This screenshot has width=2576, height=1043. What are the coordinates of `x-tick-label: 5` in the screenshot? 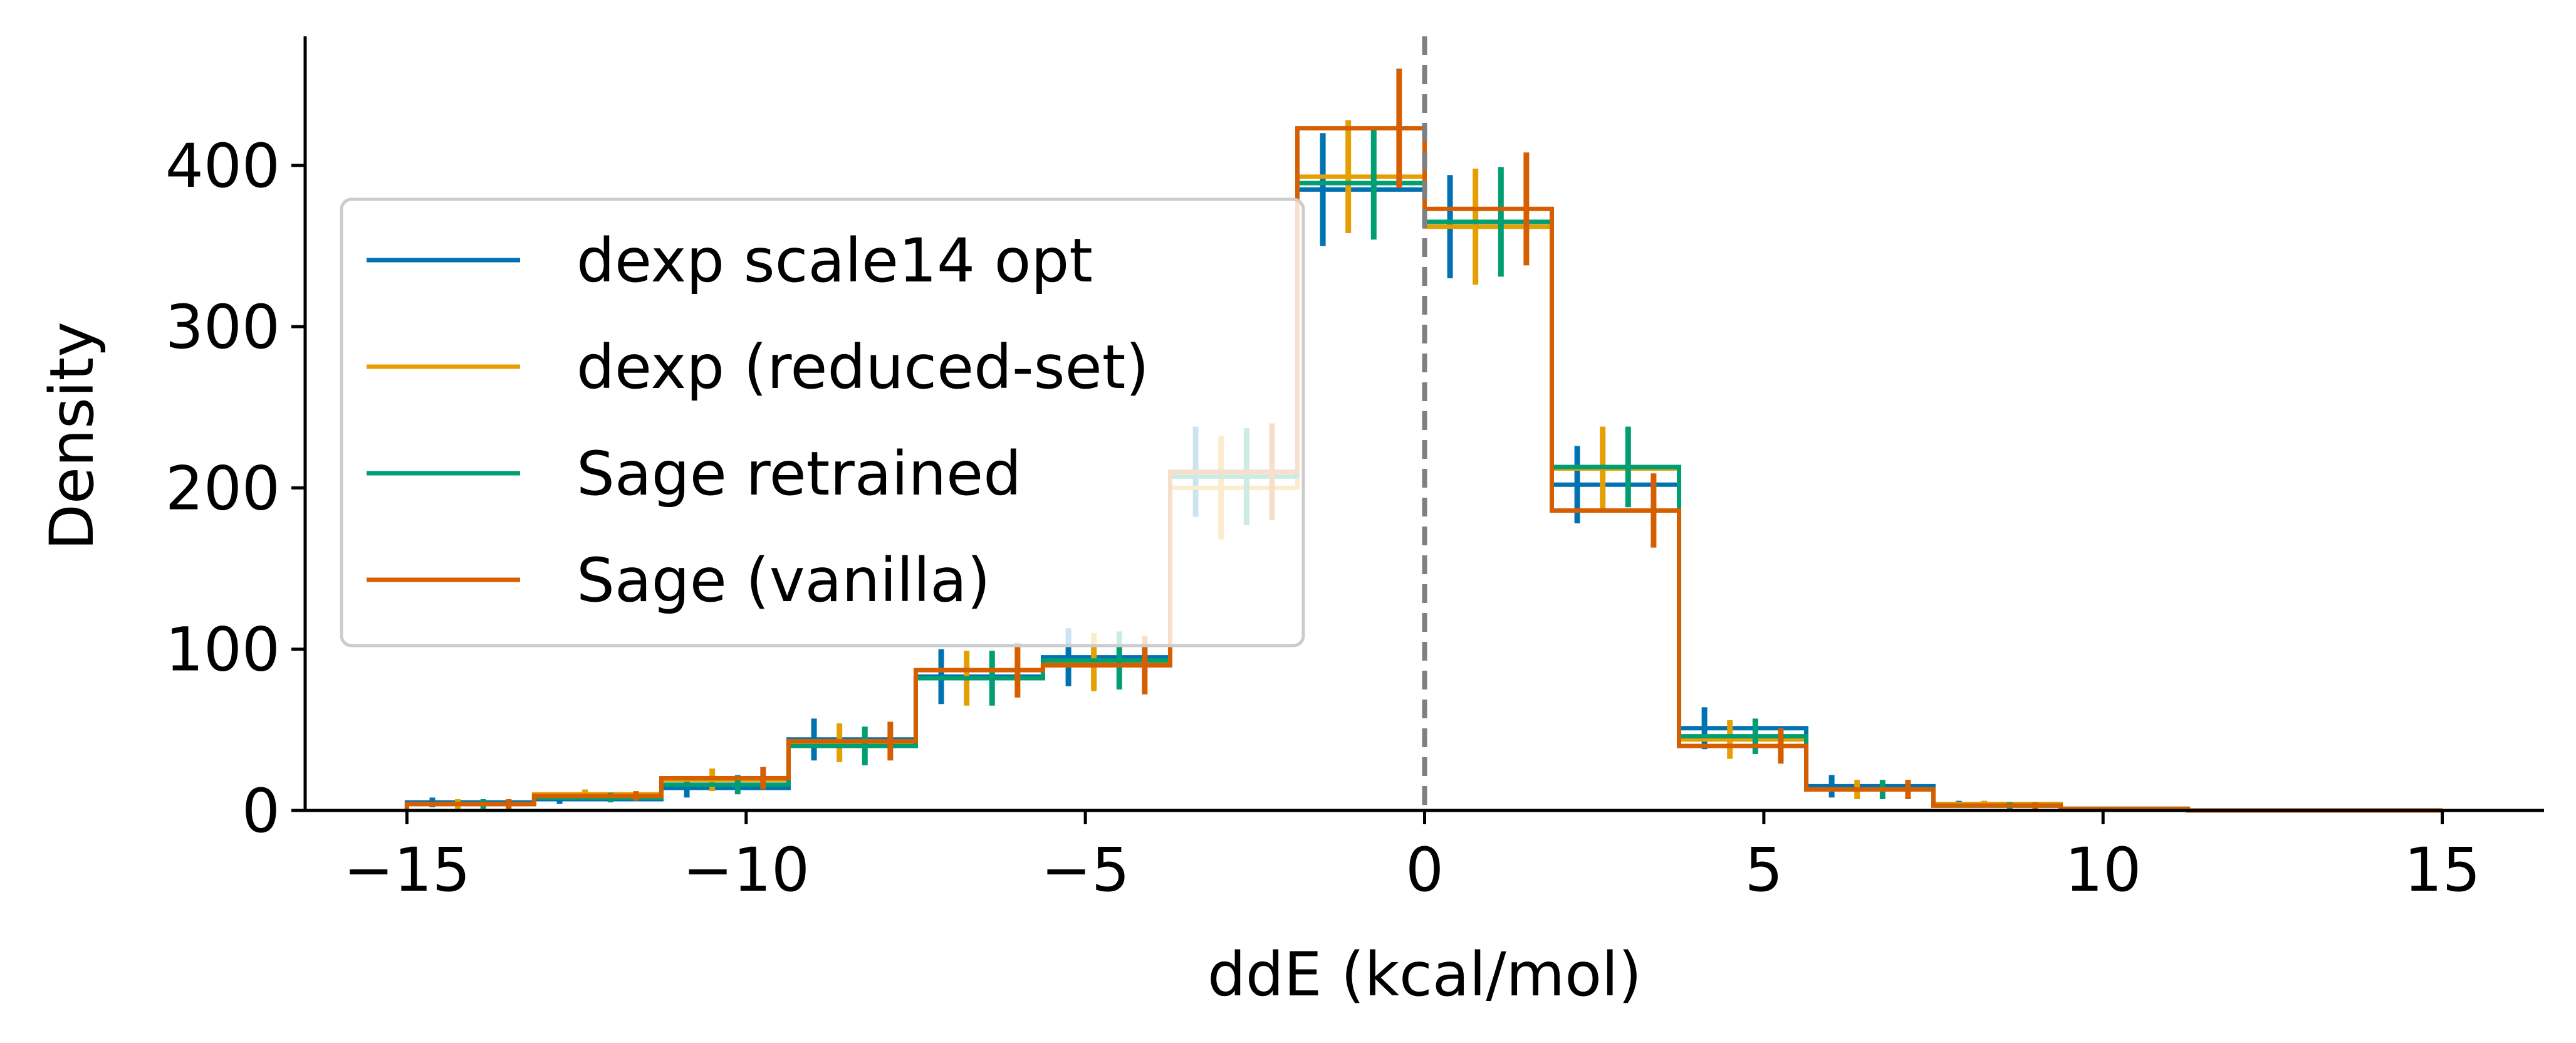 It's located at (1764, 870).